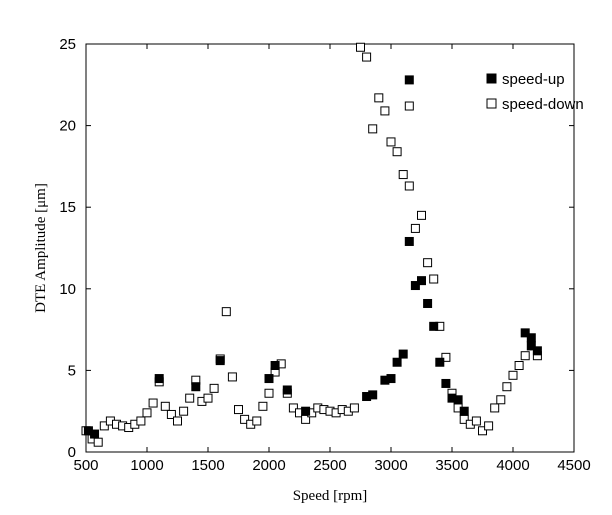 Image resolution: width=612 pixels, height=515 pixels. I want to click on x-tick-label: 3000, so click(390, 465).